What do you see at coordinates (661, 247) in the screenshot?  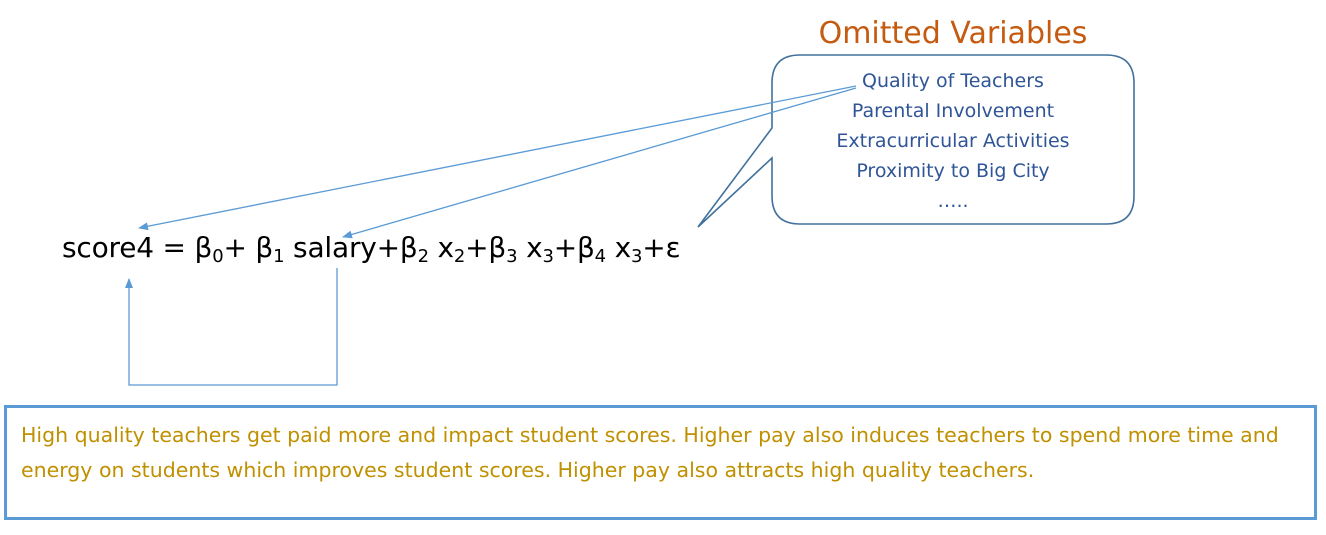 I see `equation-error-term: +ε` at bounding box center [661, 247].